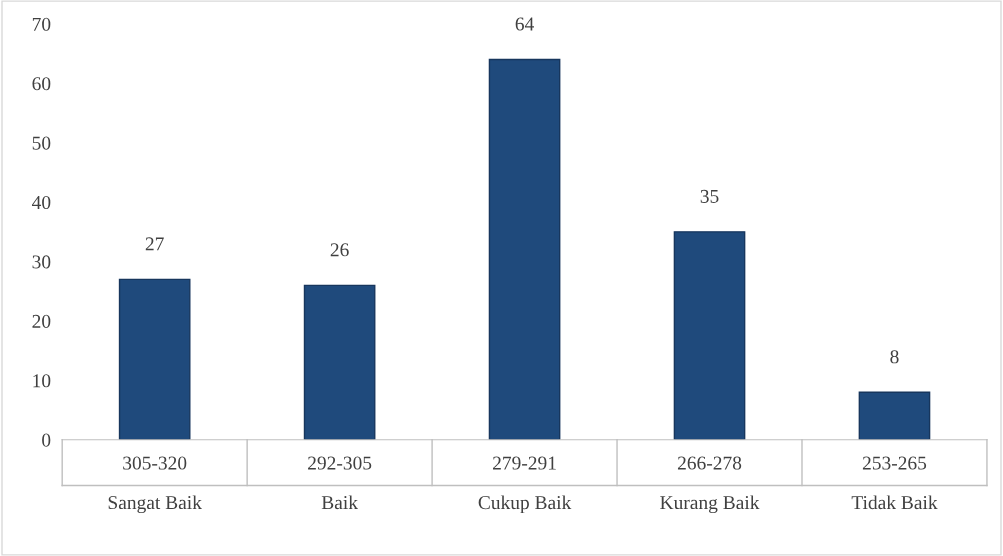  What do you see at coordinates (525, 485) in the screenshot?
I see `category-label: 279-291 Cukup Baik` at bounding box center [525, 485].